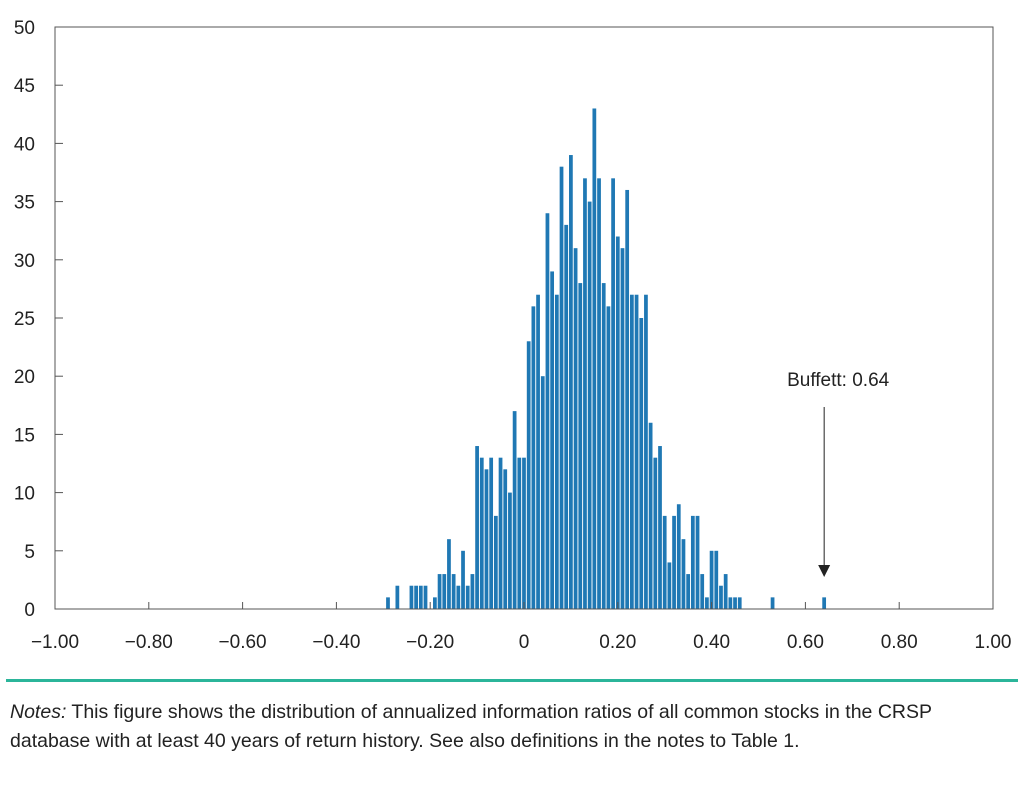  Describe the element at coordinates (824, 571) in the screenshot. I see `annotation-arrow-head` at that location.